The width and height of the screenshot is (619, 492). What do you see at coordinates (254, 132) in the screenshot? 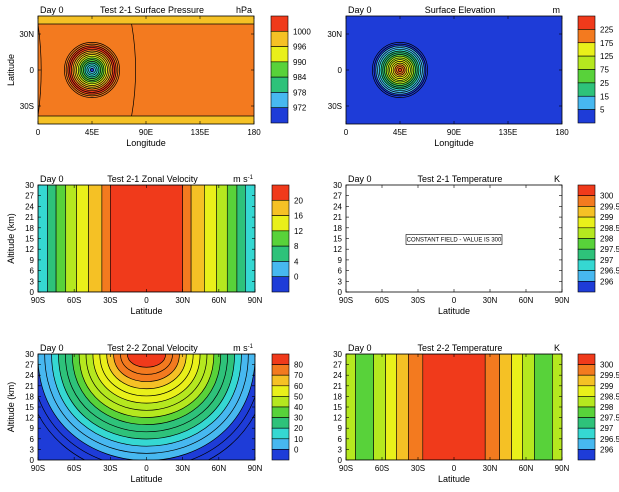
I see `x-tick-label: 180` at bounding box center [254, 132].